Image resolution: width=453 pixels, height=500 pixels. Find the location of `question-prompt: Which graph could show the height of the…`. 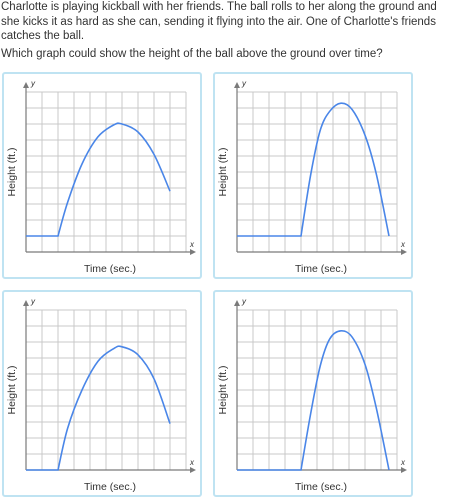

question-prompt: Which graph could show the height of the… is located at coordinates (192, 54).